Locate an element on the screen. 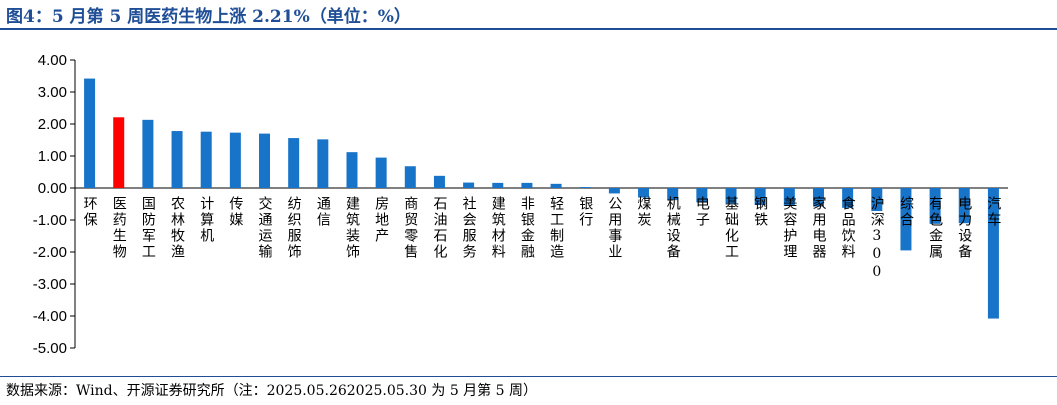  y-tick-label: -3.00 is located at coordinates (50, 284).